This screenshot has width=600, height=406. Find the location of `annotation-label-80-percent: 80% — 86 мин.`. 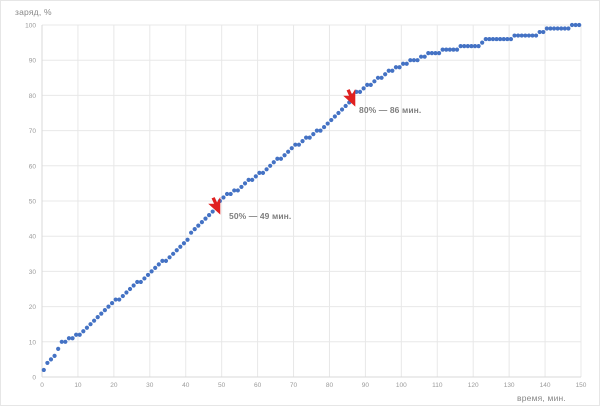

annotation-label-80-percent: 80% — 86 мин. is located at coordinates (390, 110).